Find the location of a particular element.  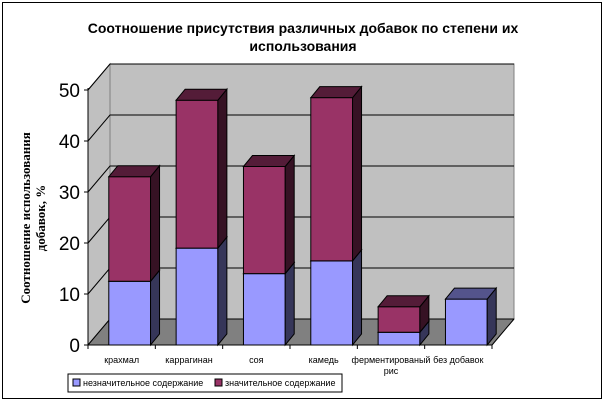

y-tick-label: 0 is located at coordinates (74, 346).